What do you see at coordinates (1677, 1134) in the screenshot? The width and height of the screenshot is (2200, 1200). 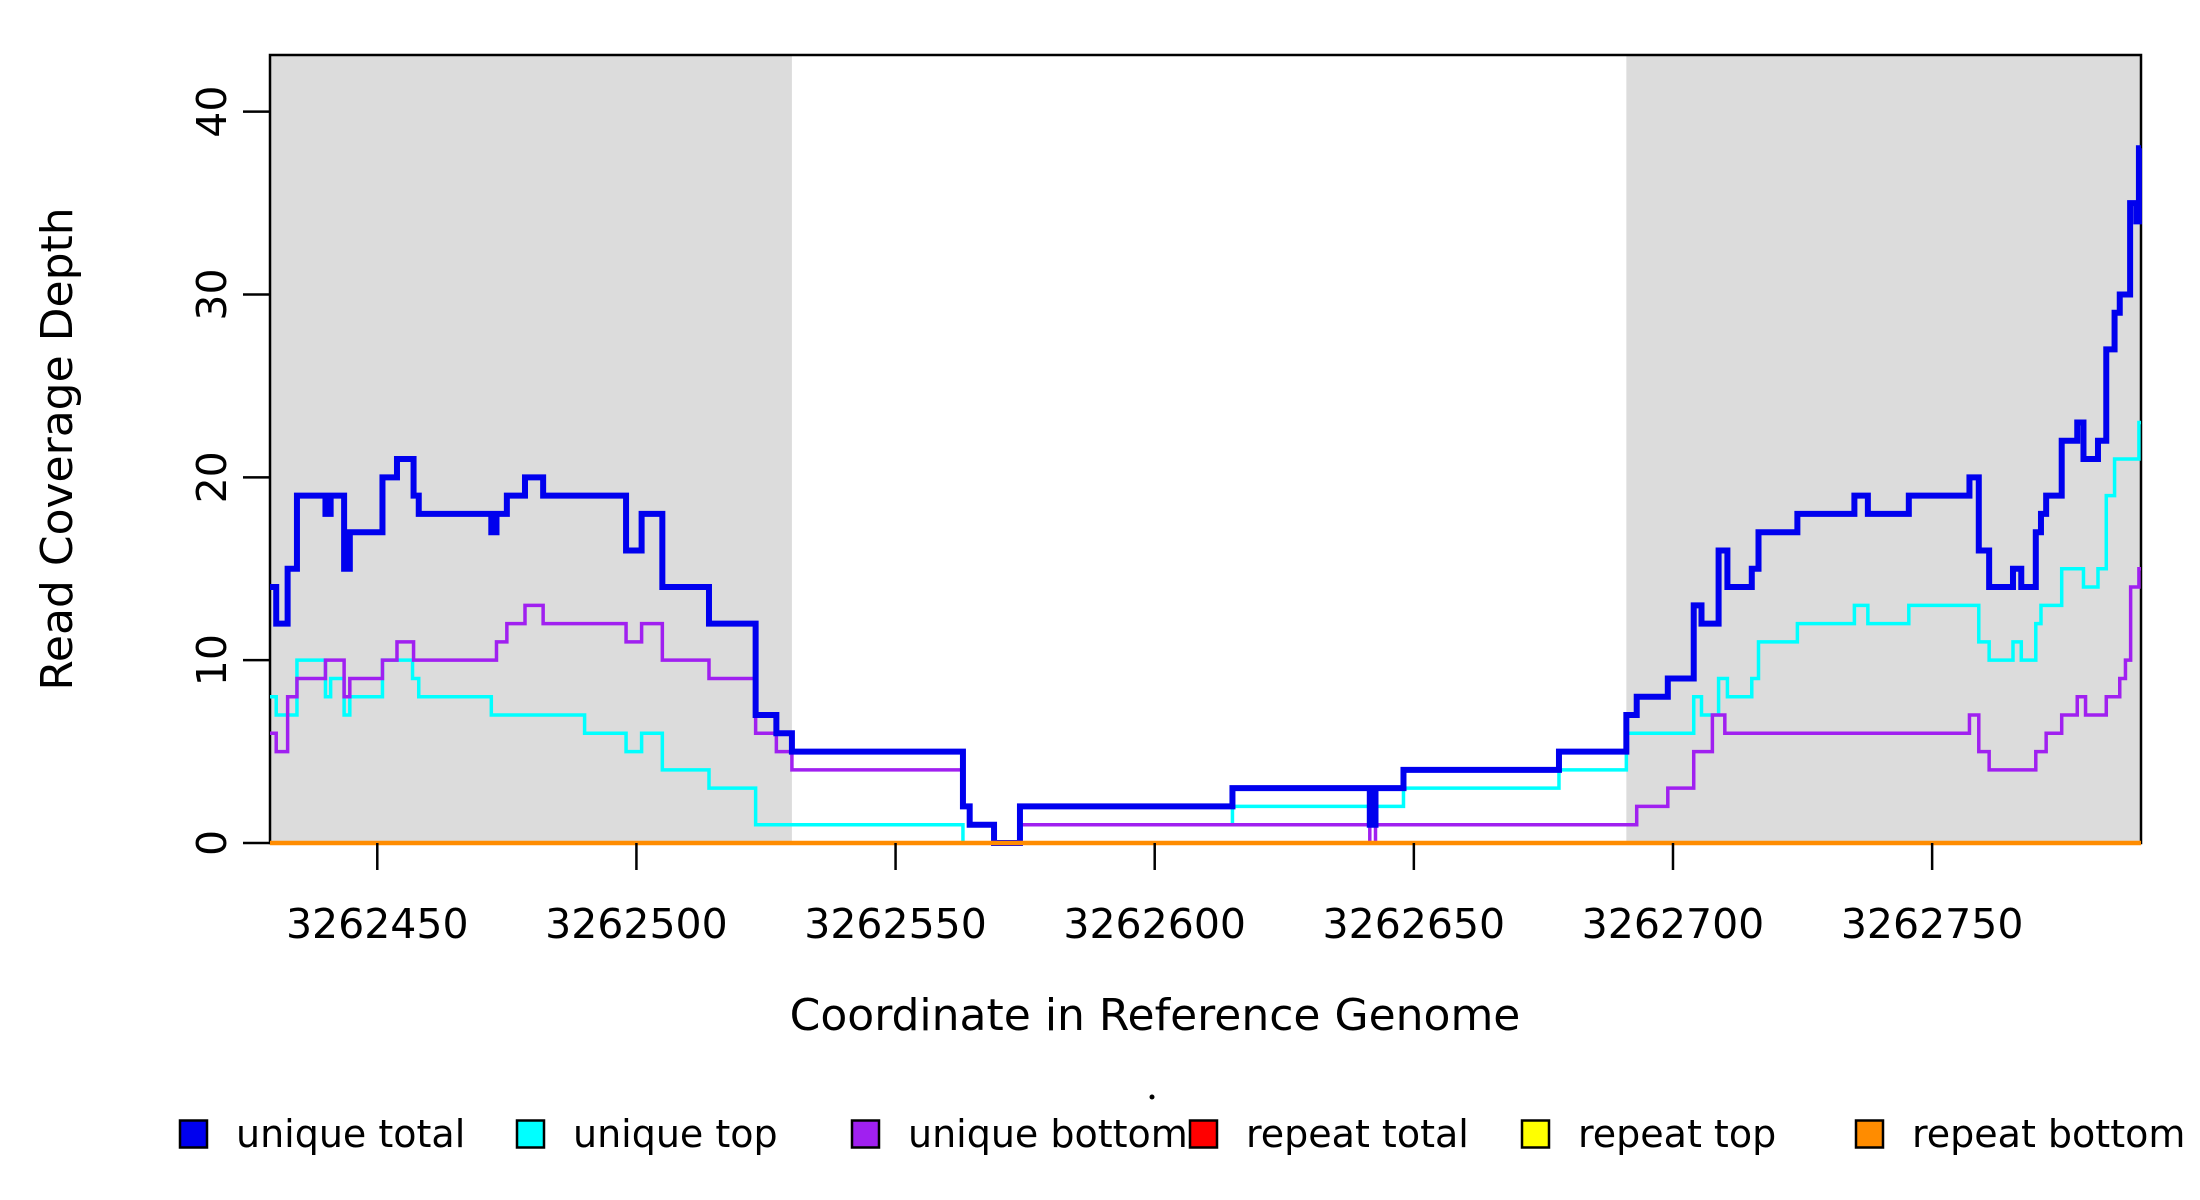 I see `legend-label: repeat top` at bounding box center [1677, 1134].